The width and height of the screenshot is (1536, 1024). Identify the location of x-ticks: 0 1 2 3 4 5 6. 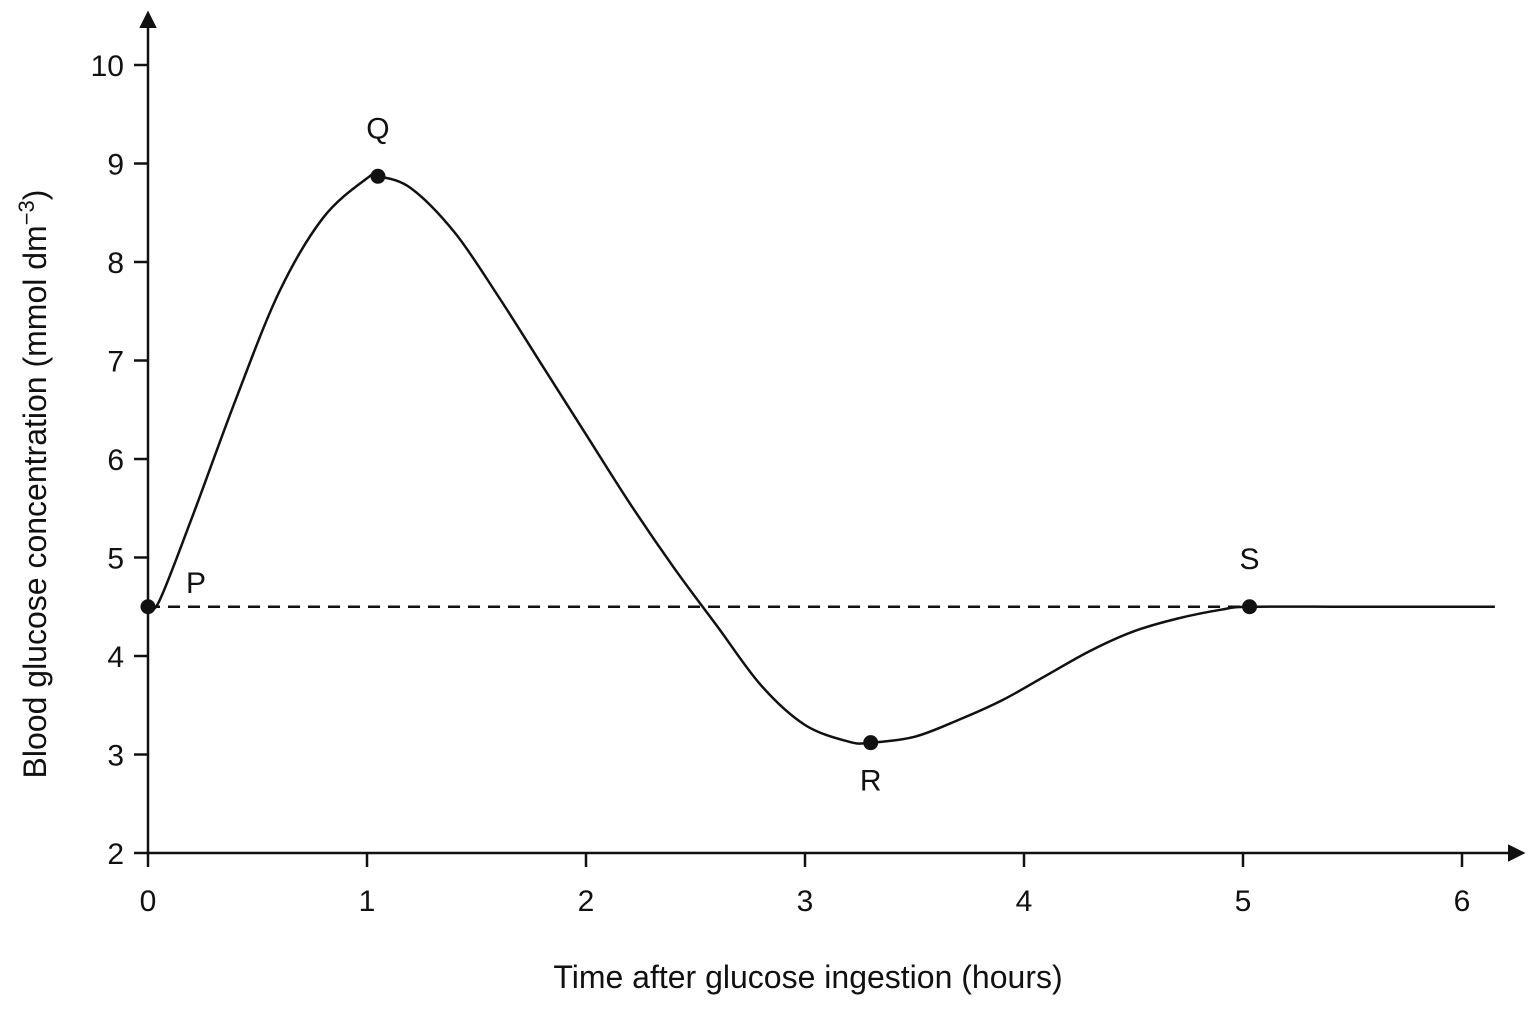
(805, 885).